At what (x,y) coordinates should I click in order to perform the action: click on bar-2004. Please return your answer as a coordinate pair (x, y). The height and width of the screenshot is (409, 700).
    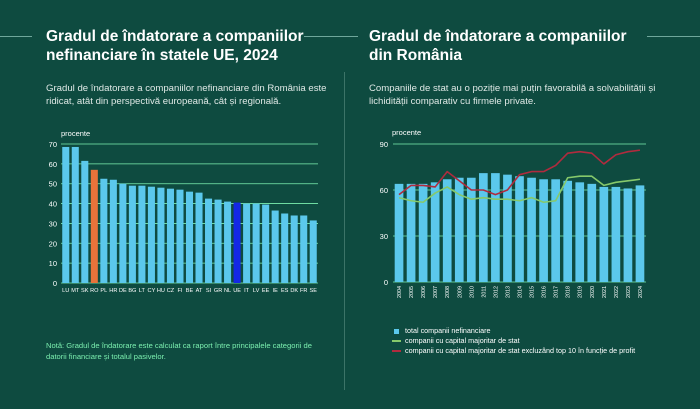
    Looking at the image, I should click on (399, 232).